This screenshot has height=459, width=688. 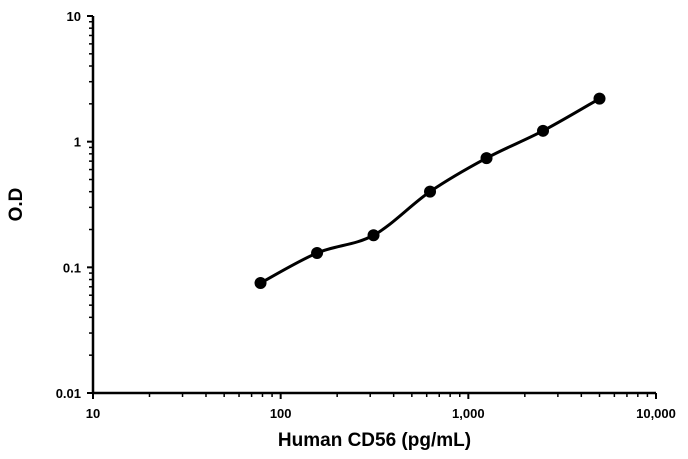 What do you see at coordinates (656, 413) in the screenshot?
I see `x-tick-label: 10,000` at bounding box center [656, 413].